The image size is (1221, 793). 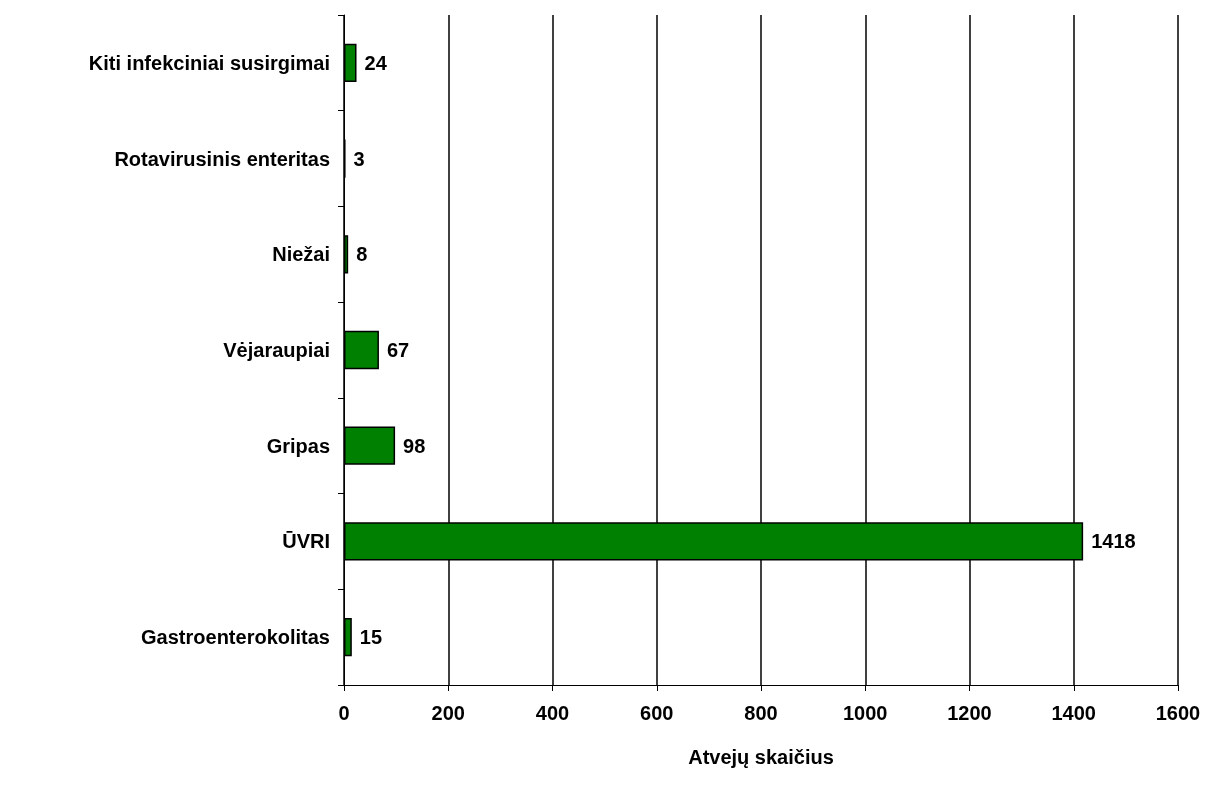 What do you see at coordinates (344, 713) in the screenshot?
I see `x-tick-label: 0` at bounding box center [344, 713].